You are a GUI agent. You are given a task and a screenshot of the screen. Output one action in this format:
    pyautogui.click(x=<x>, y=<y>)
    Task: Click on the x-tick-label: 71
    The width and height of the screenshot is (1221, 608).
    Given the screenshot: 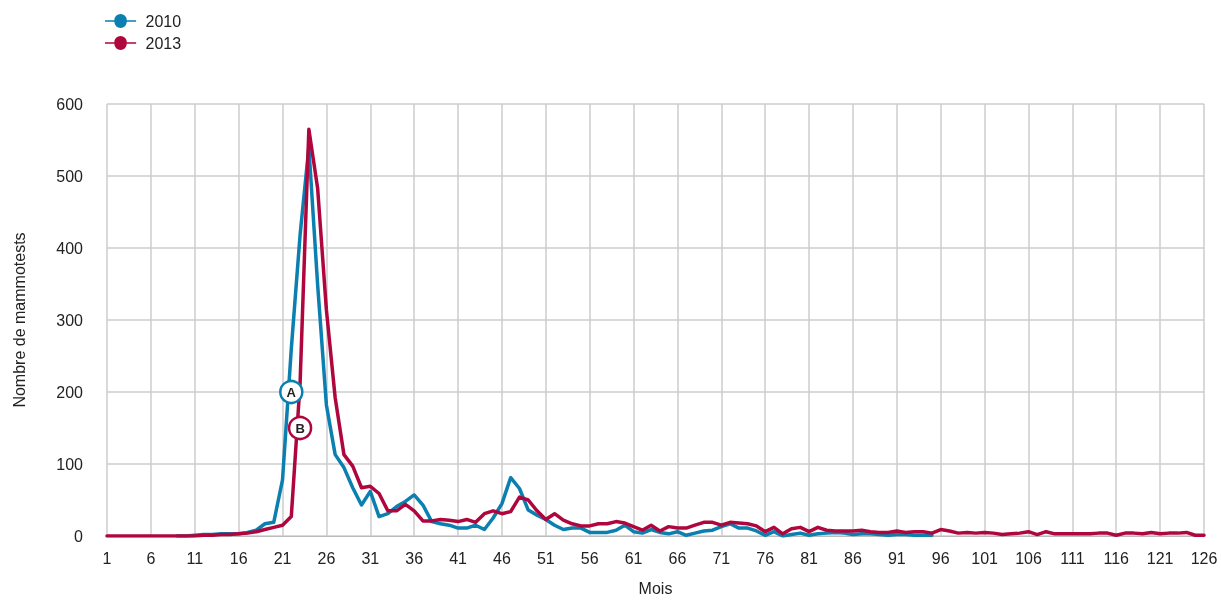 What is the action you would take?
    pyautogui.click(x=721, y=558)
    